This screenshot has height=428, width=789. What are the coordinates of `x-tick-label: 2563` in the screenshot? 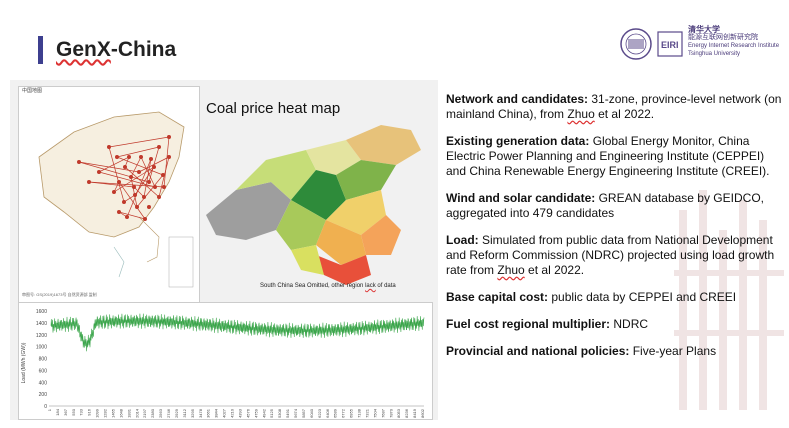 It's located at (160, 413).